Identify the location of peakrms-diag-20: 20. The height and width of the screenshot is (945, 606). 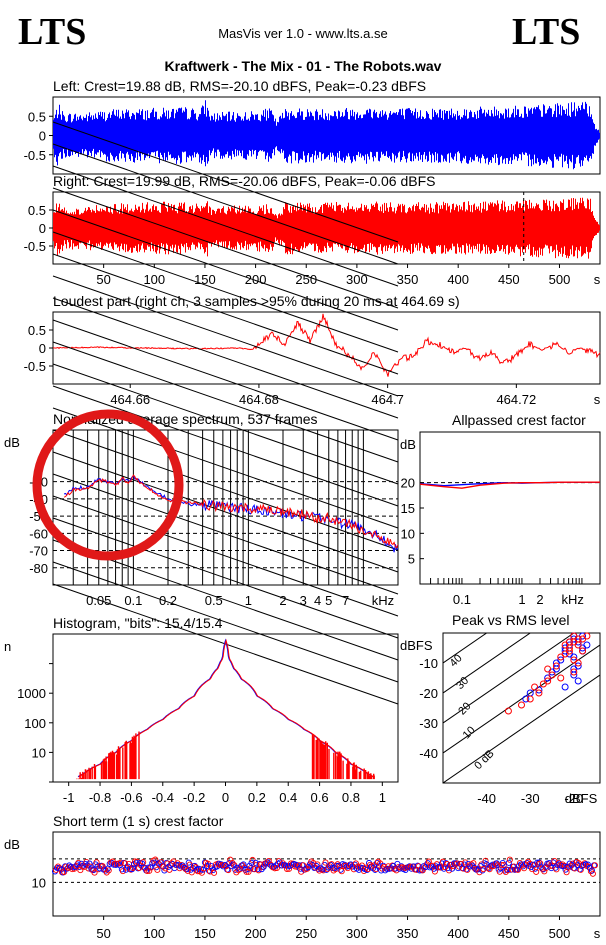
(464, 708).